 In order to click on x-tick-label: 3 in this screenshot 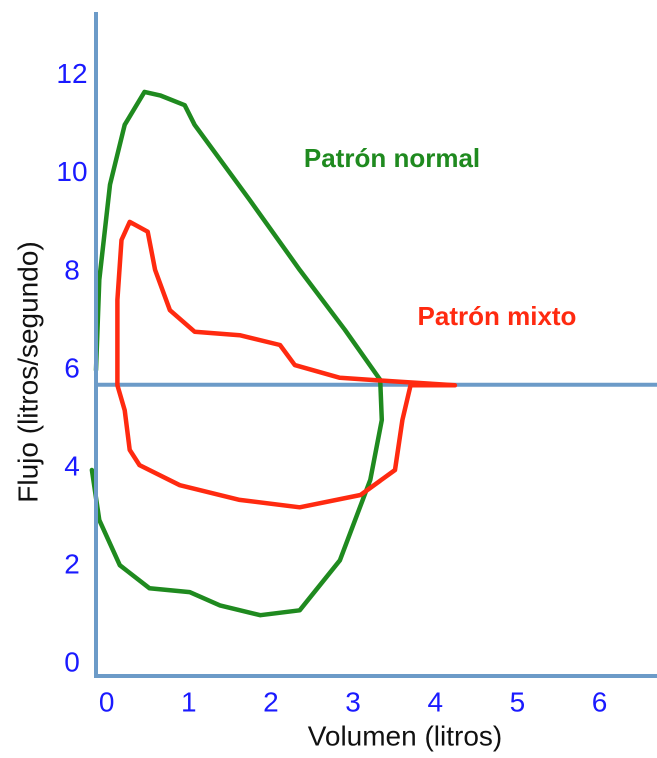, I will do `click(353, 701)`.